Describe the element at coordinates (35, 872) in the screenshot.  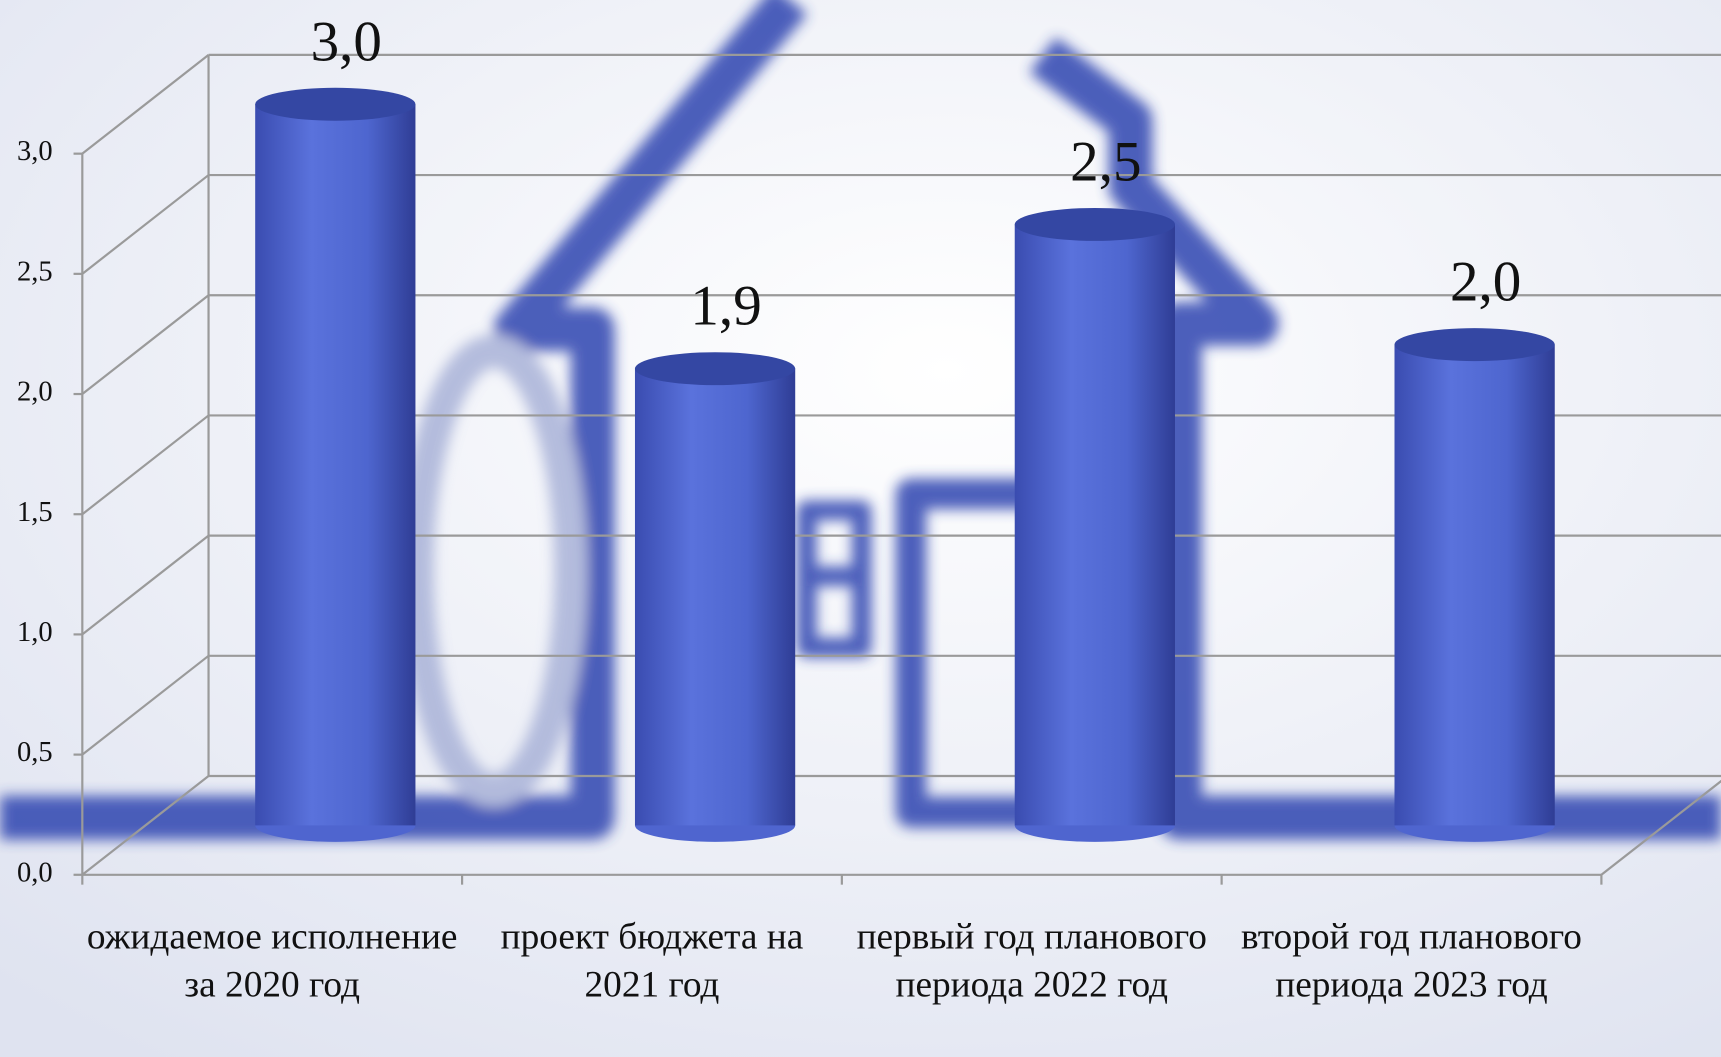
I see `y-tick-label: 0,0` at that location.